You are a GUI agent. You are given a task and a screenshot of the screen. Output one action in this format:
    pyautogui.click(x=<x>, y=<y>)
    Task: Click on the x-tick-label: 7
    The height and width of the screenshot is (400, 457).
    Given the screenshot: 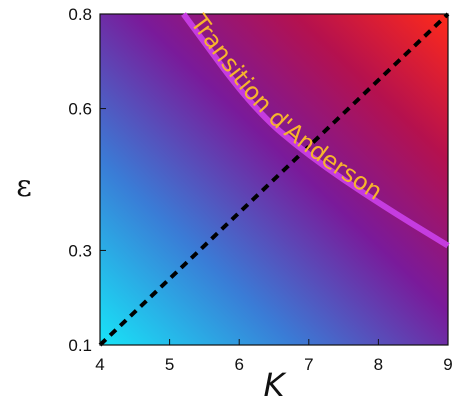 What is the action you would take?
    pyautogui.click(x=308, y=364)
    